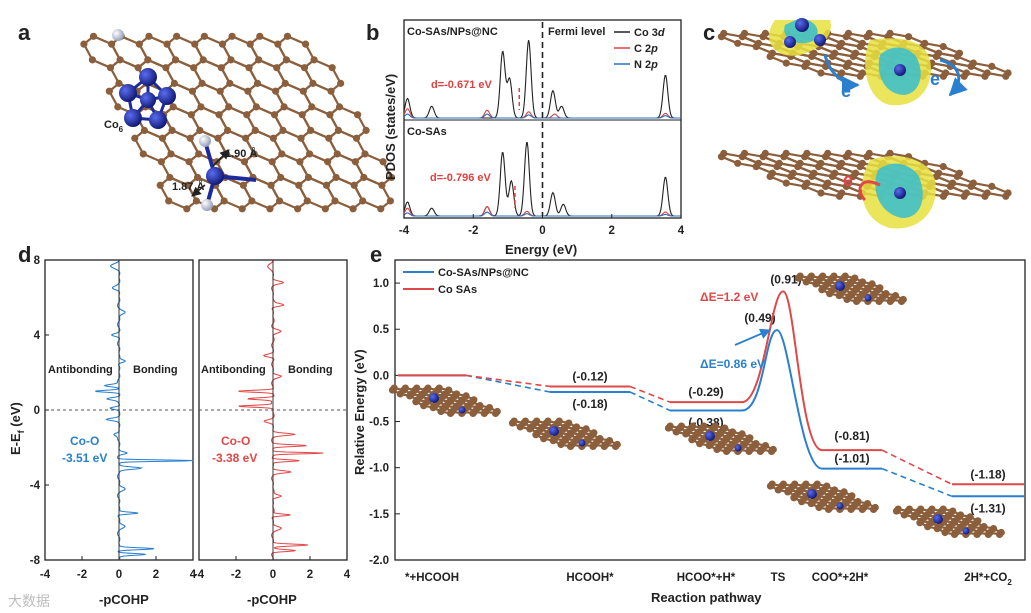 This screenshot has width=1031, height=613. What do you see at coordinates (359, 412) in the screenshot?
I see `energy-y-label: Relative Energy (eV)` at bounding box center [359, 412].